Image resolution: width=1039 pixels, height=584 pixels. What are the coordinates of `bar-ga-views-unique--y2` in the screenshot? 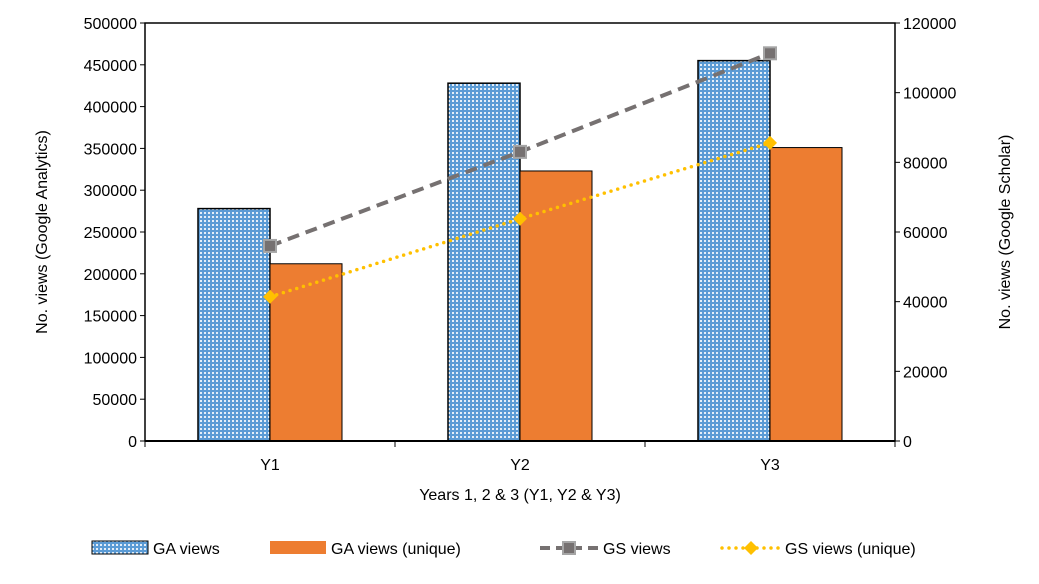 It's located at (556, 306).